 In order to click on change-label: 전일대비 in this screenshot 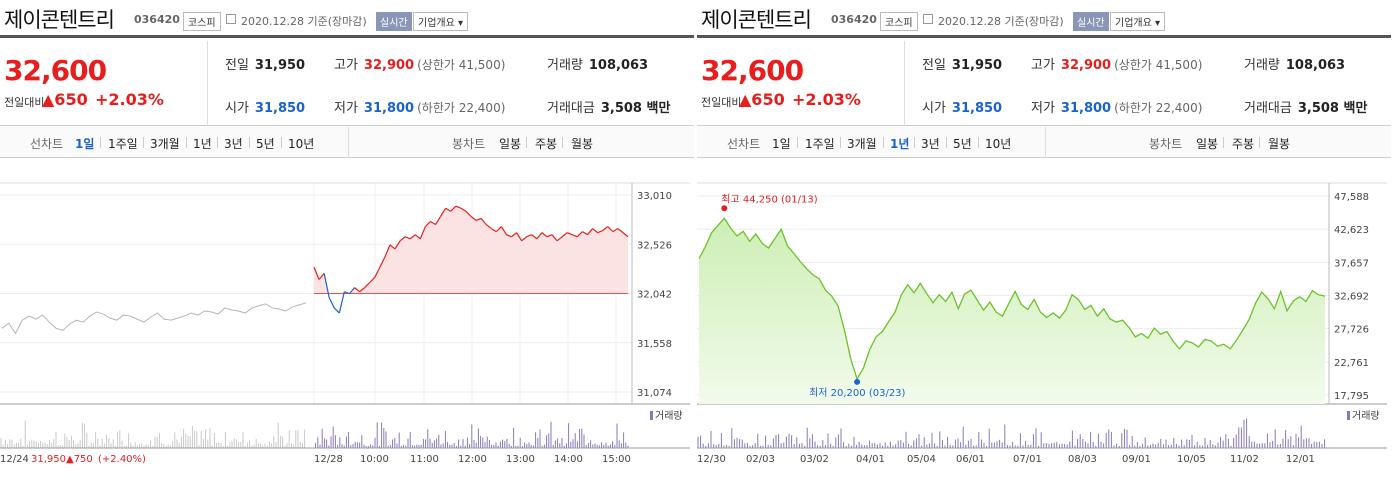, I will do `click(24, 102)`.